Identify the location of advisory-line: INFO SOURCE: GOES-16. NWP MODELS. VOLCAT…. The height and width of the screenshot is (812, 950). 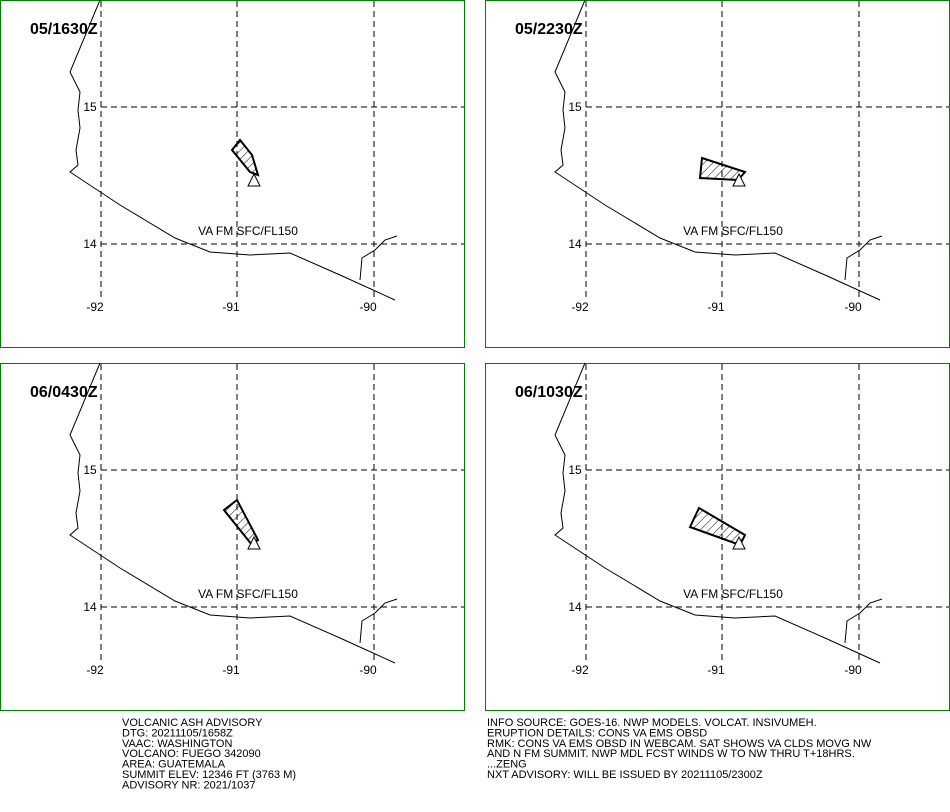
(652, 723).